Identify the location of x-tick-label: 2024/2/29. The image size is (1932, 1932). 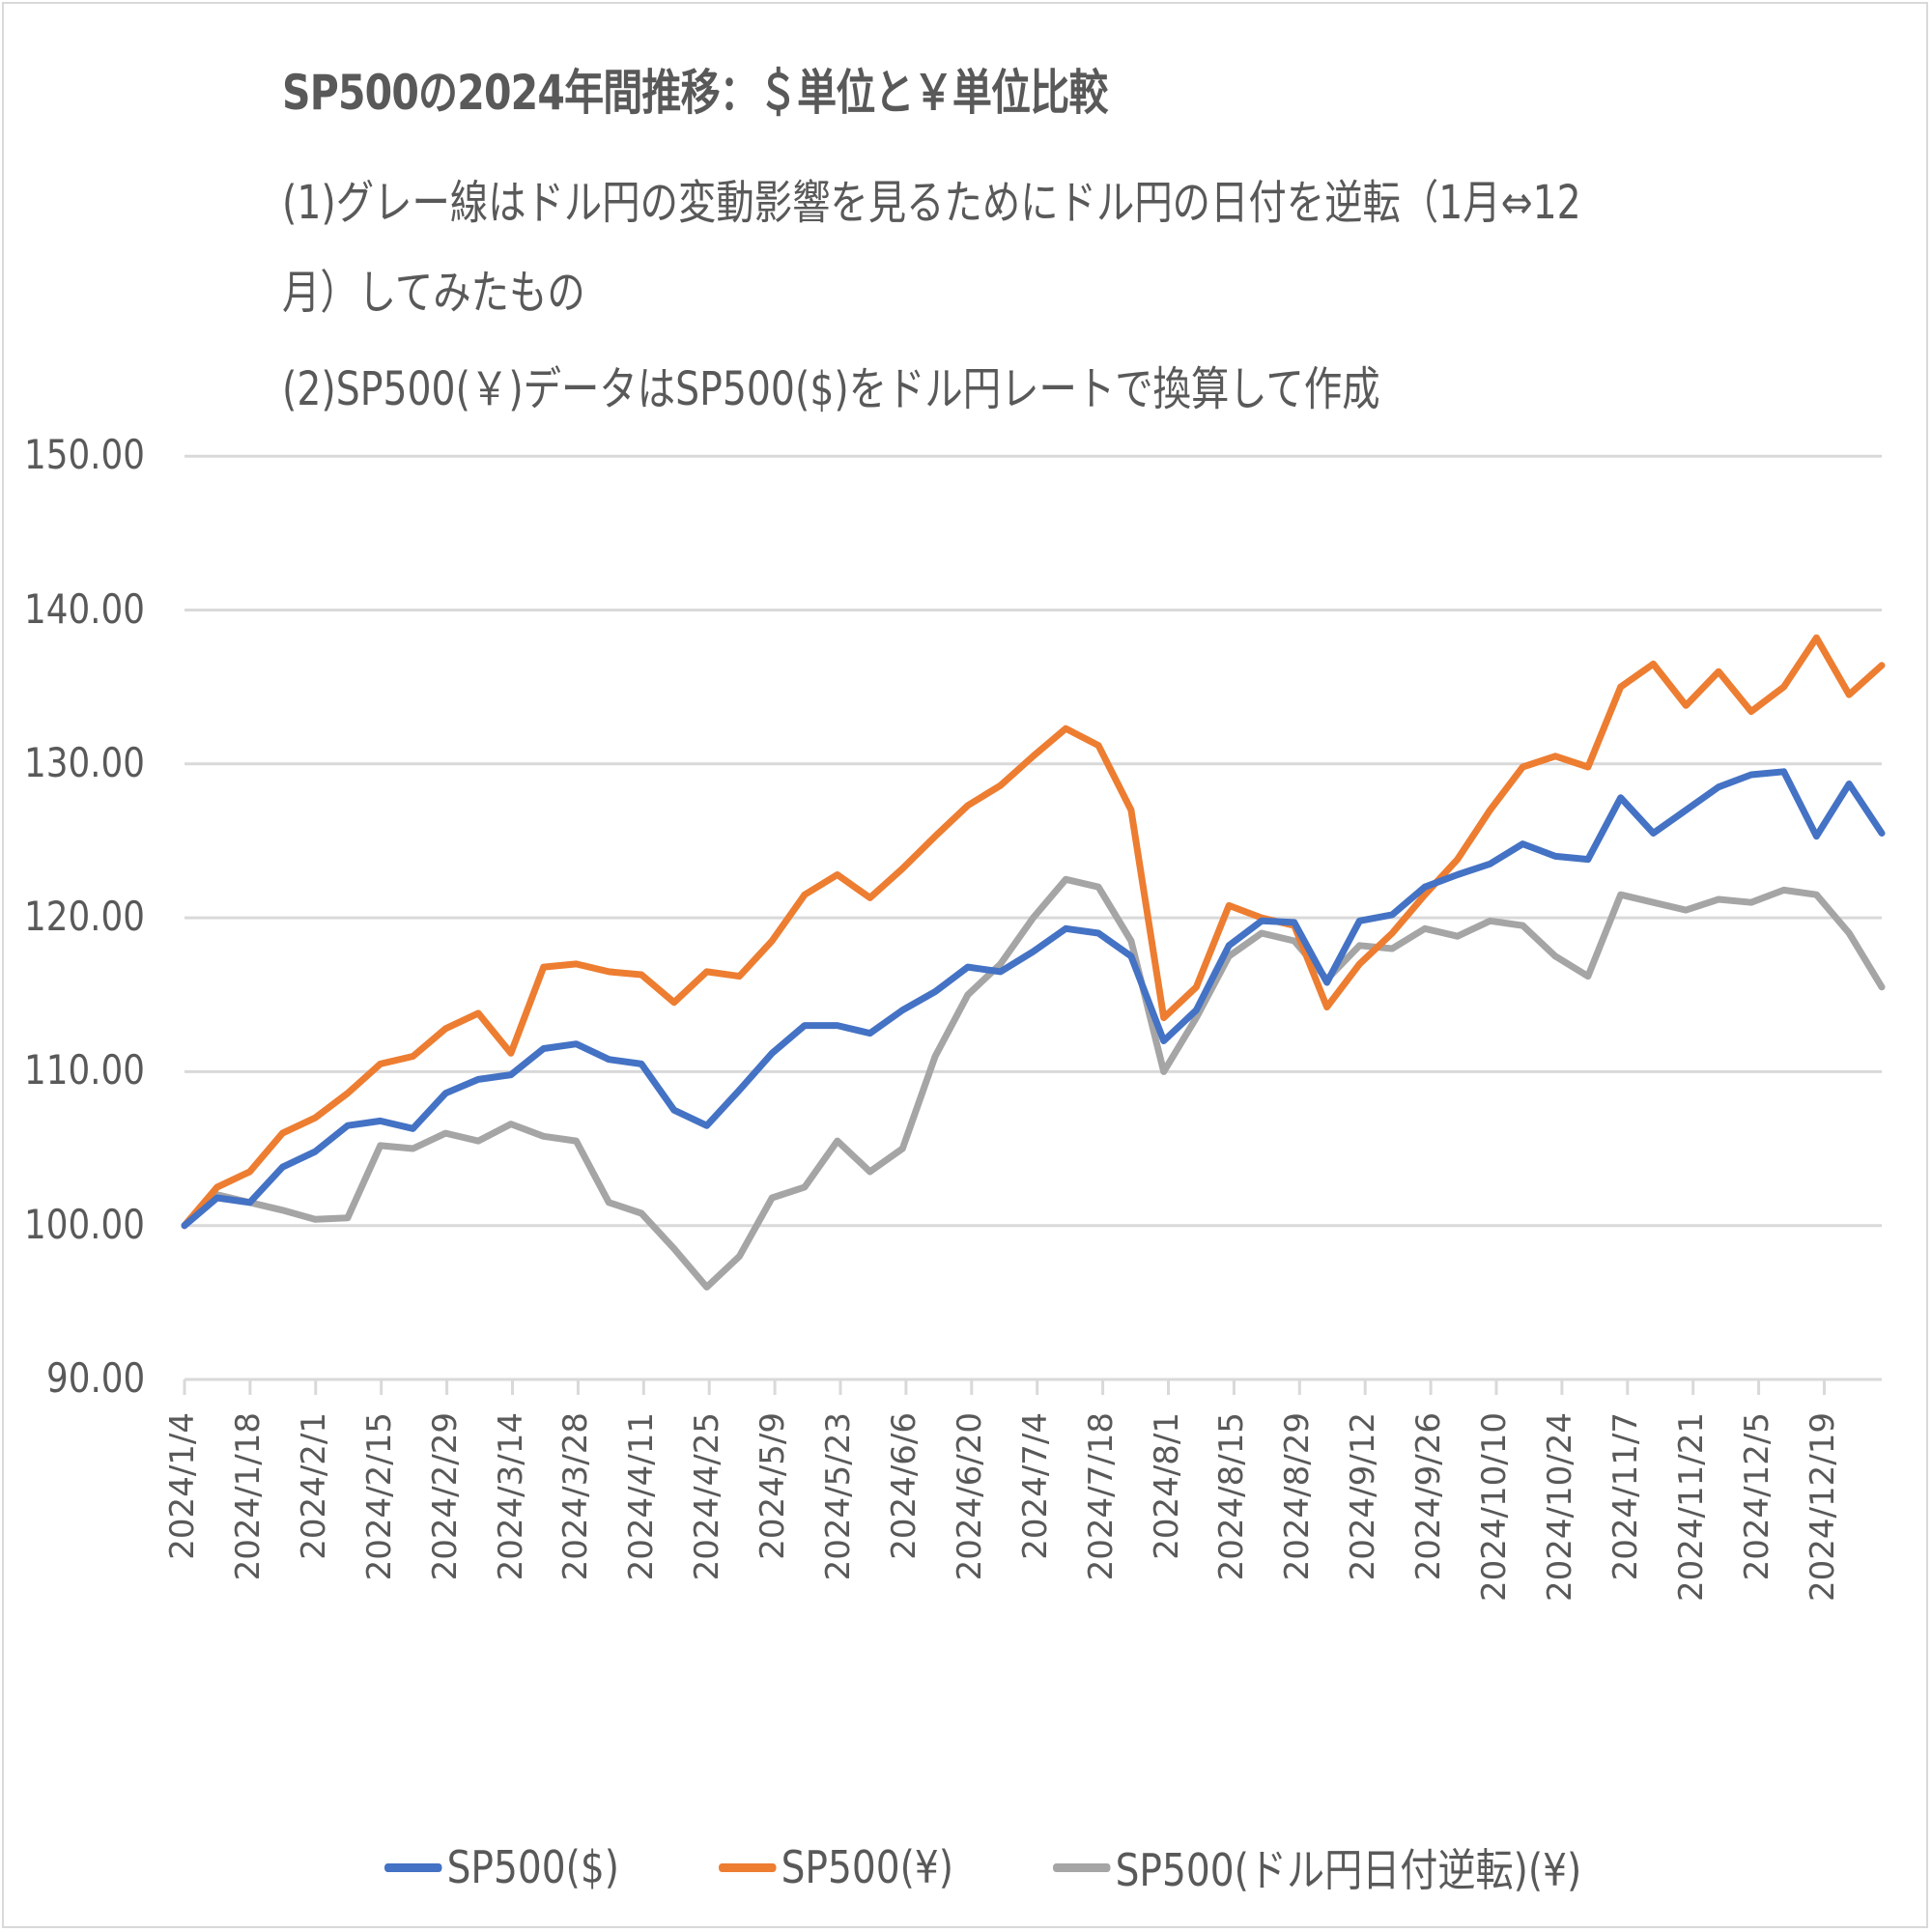
(445, 1496).